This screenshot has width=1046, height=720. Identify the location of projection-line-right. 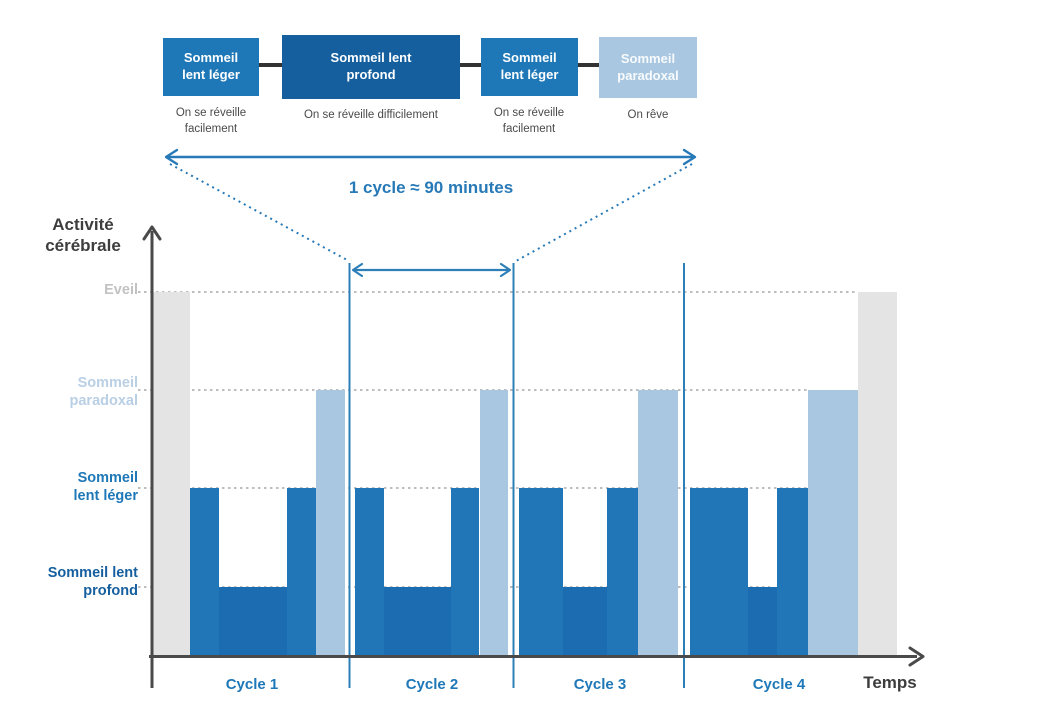
(604, 212).